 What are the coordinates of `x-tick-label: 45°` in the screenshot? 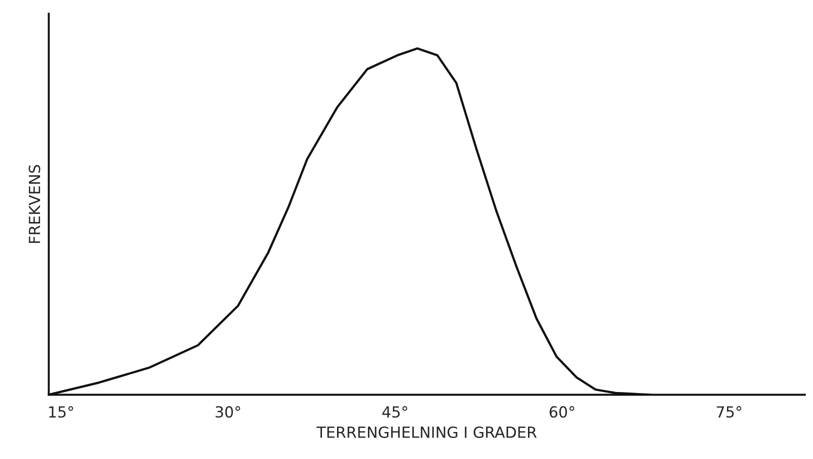 It's located at (395, 412).